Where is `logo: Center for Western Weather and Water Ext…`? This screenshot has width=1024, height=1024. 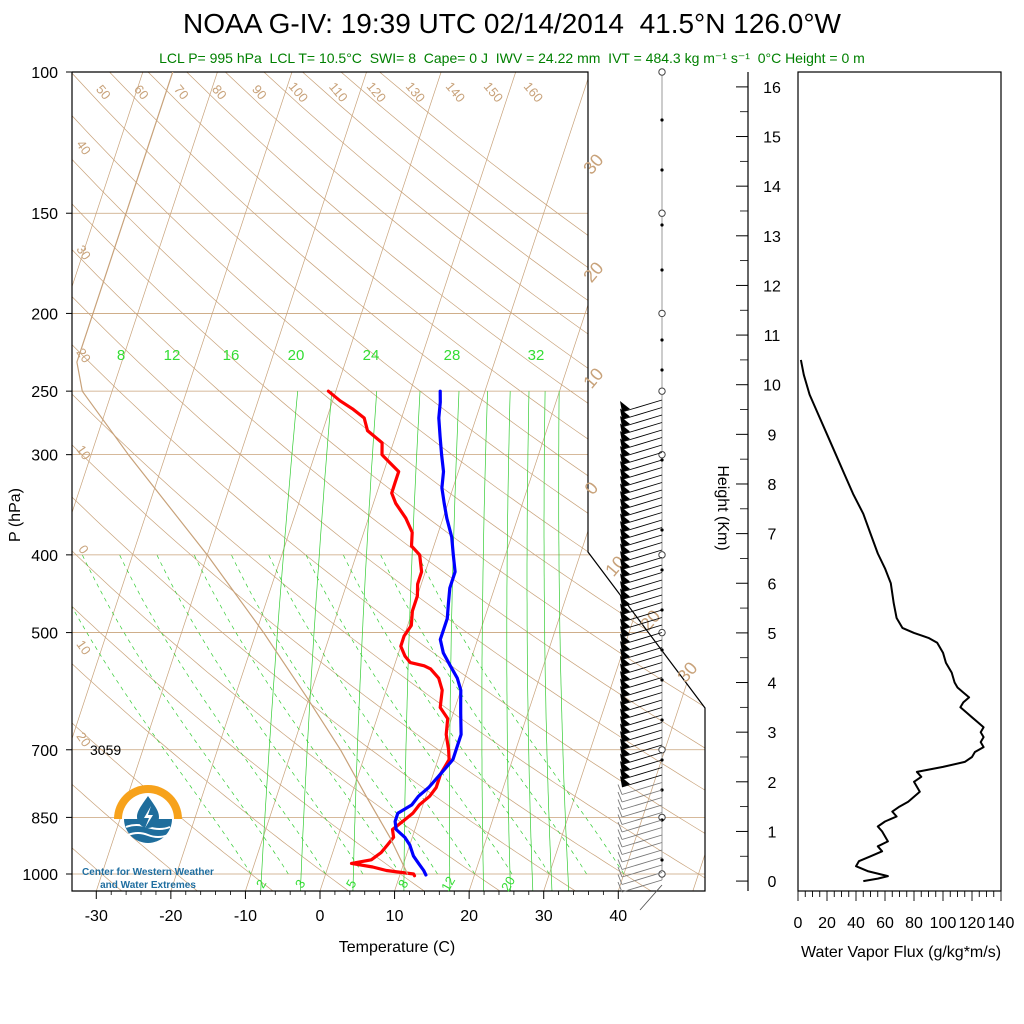
logo: Center for Western Weather and Water Ext… is located at coordinates (148, 838).